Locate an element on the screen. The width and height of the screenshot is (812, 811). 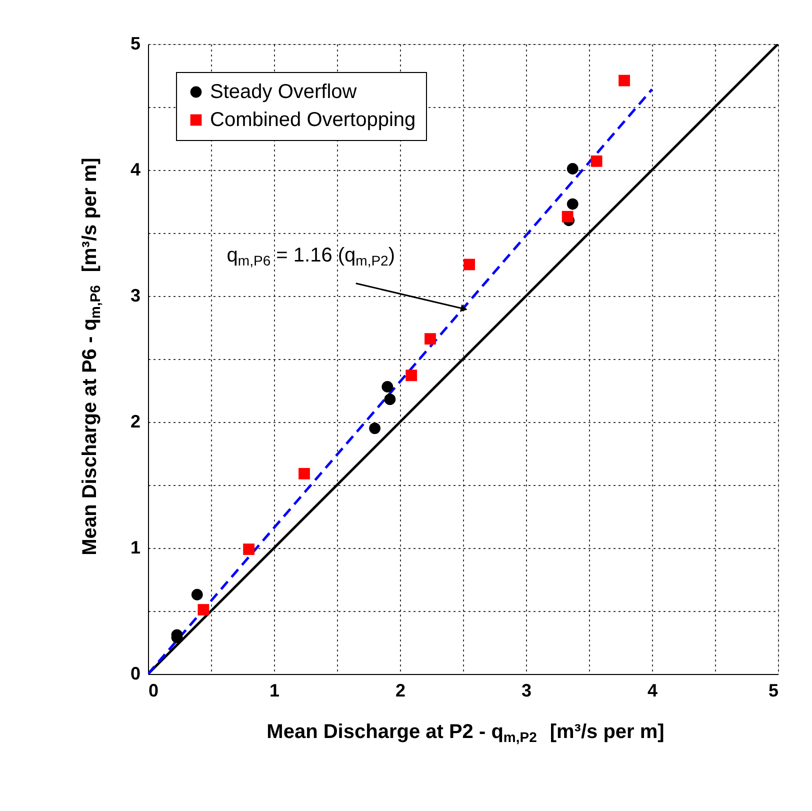
x-tick-label: 1 is located at coordinates (274, 690).